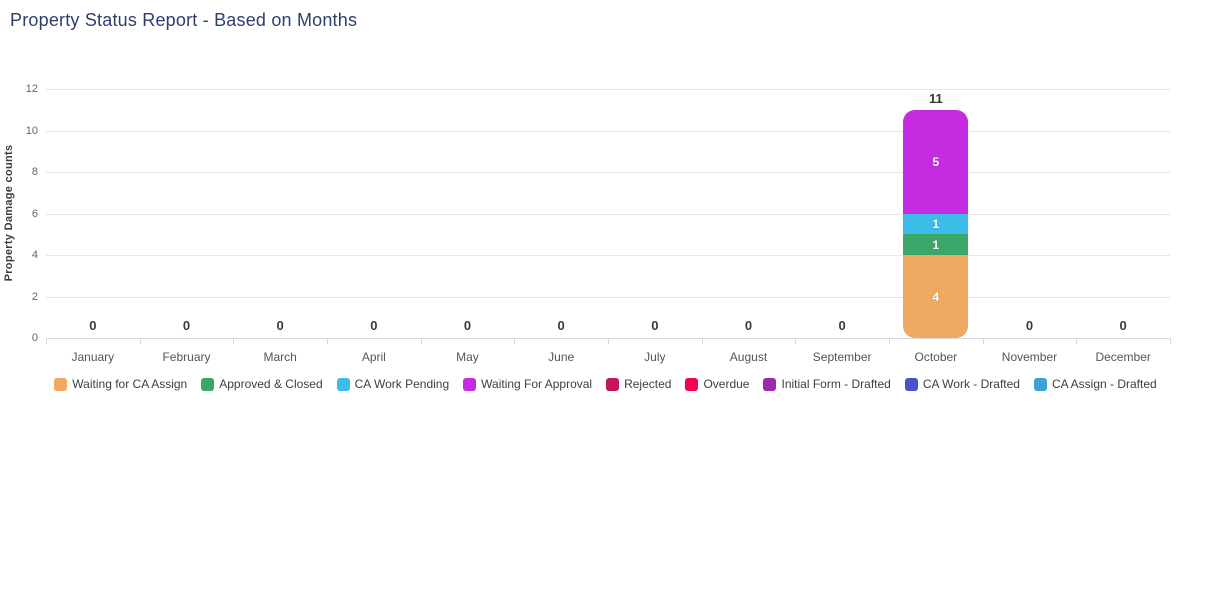 Image resolution: width=1211 pixels, height=600 pixels. Describe the element at coordinates (184, 20) in the screenshot. I see `page-title: Property Status Report - Based on Months` at that location.